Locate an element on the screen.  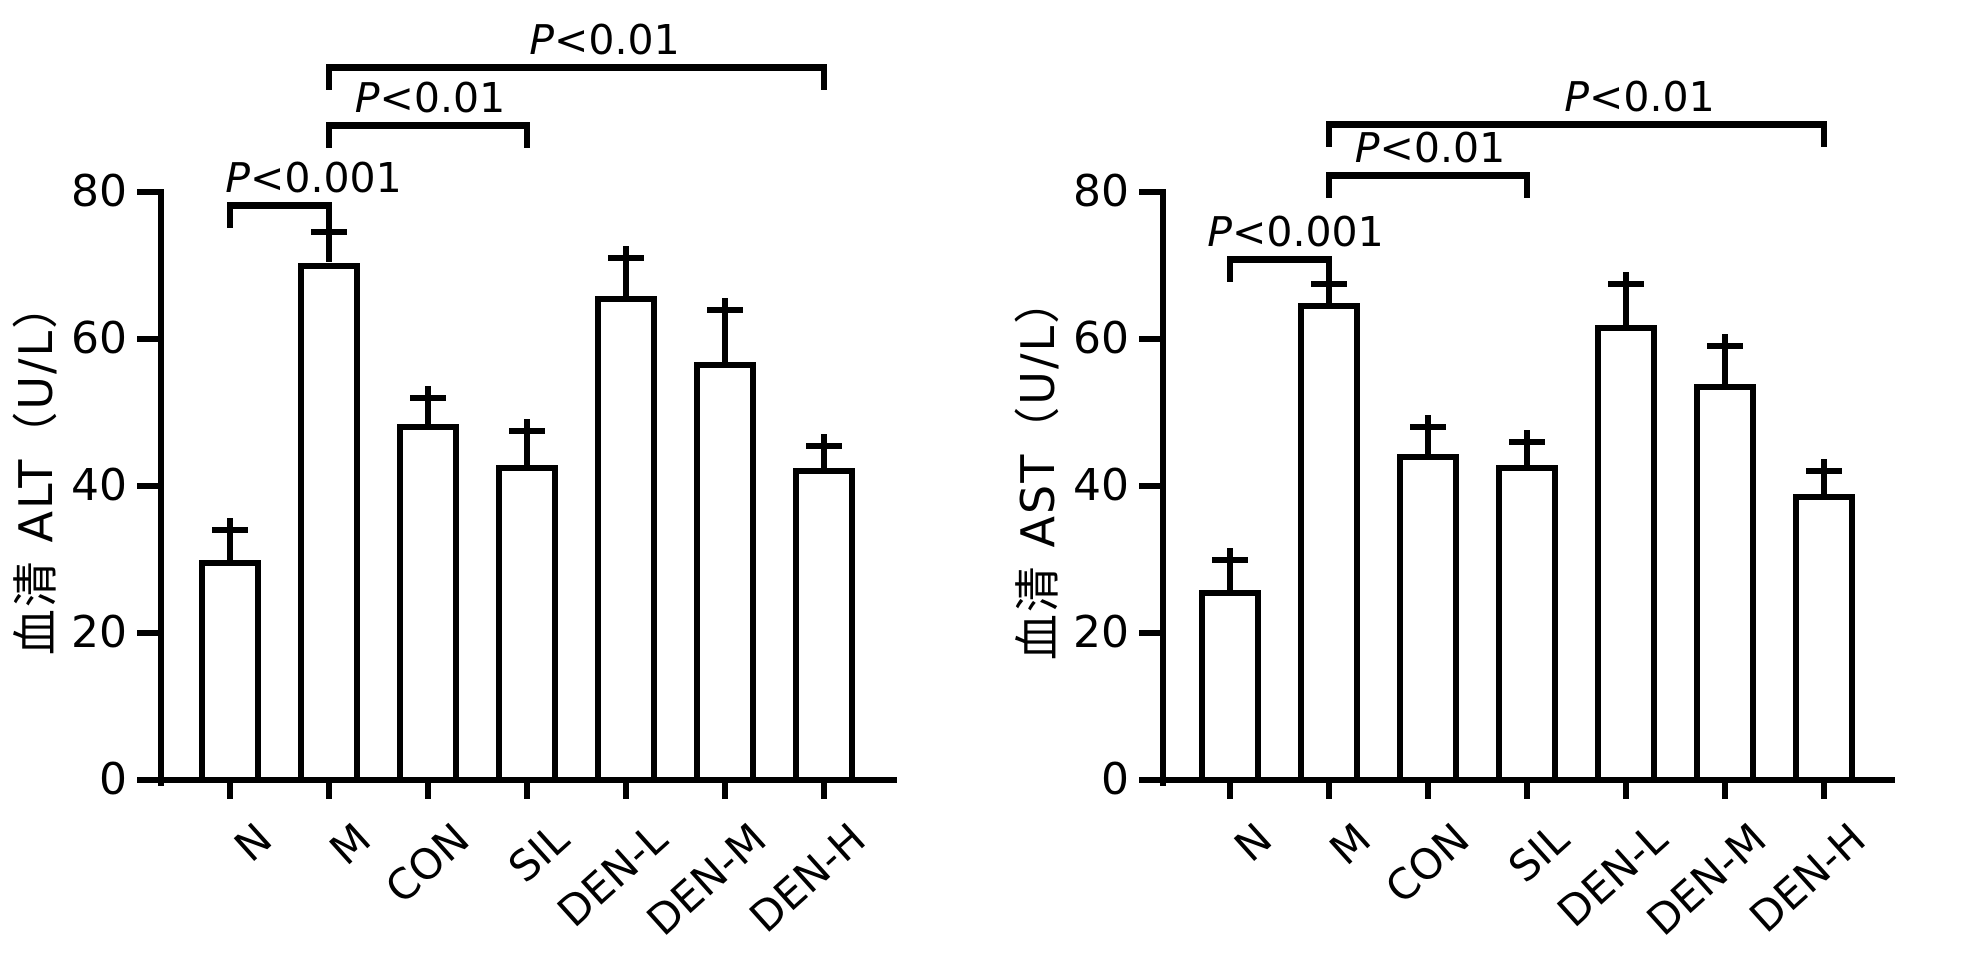
y-axis-line is located at coordinates (161, 487).